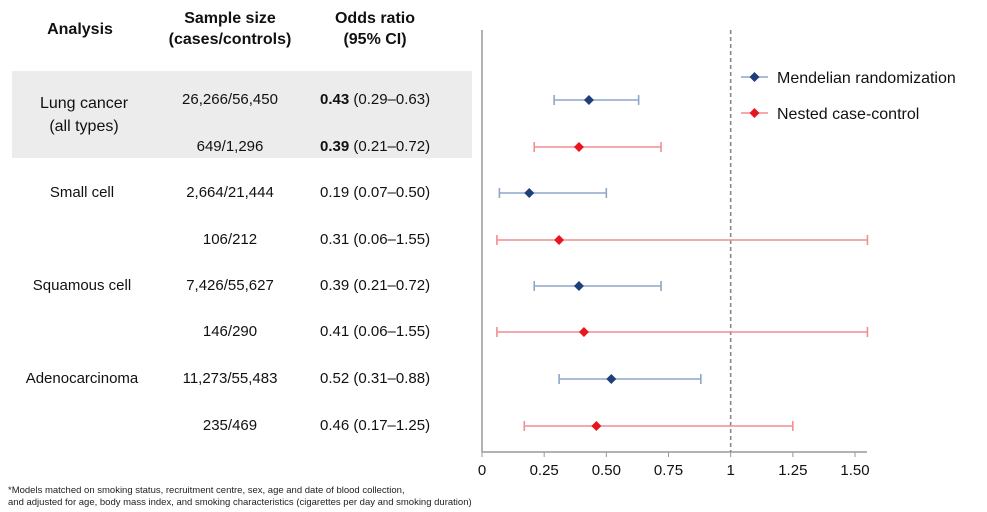 The width and height of the screenshot is (987, 512). I want to click on sample-size-cell: 146/290, so click(230, 331).